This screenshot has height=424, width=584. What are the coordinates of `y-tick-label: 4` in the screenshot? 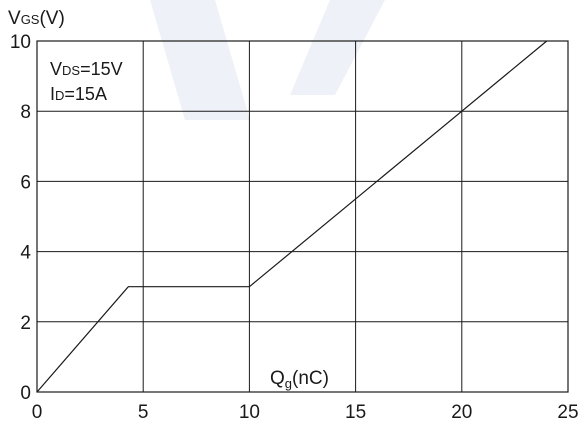 It's located at (25, 253).